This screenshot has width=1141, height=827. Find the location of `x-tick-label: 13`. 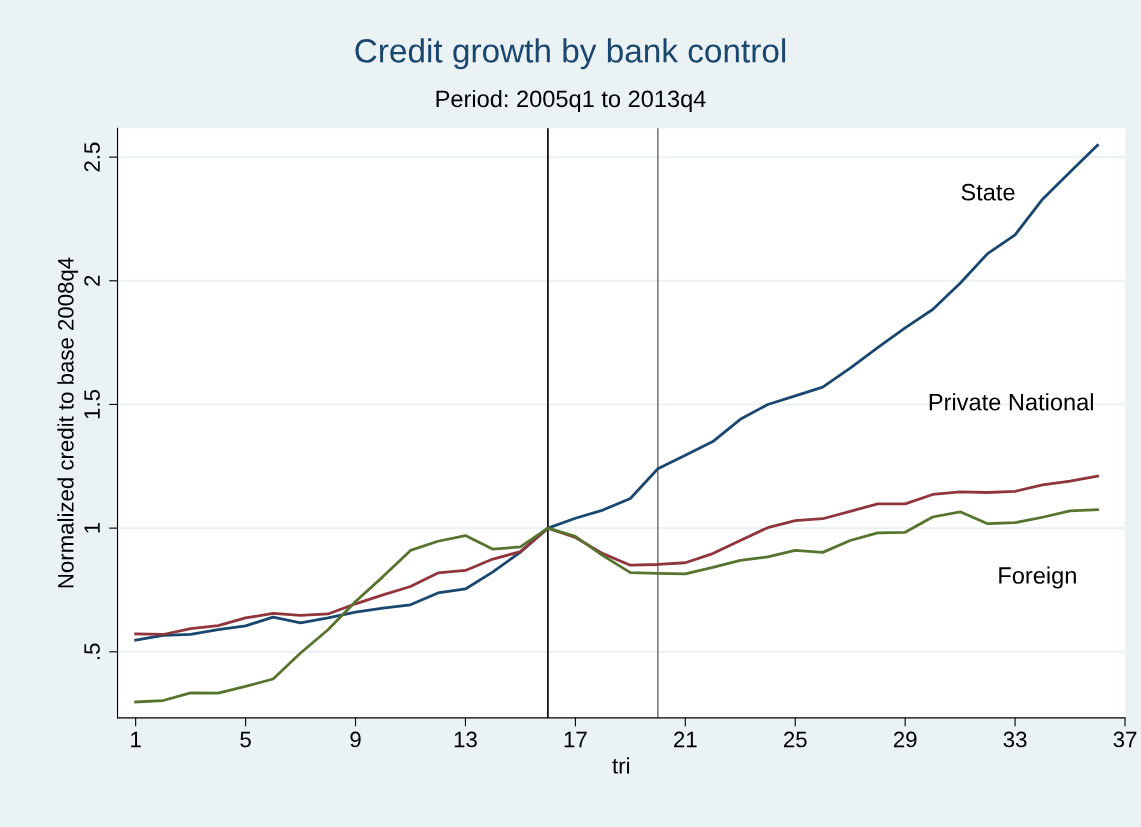

x-tick-label: 13 is located at coordinates (465, 739).